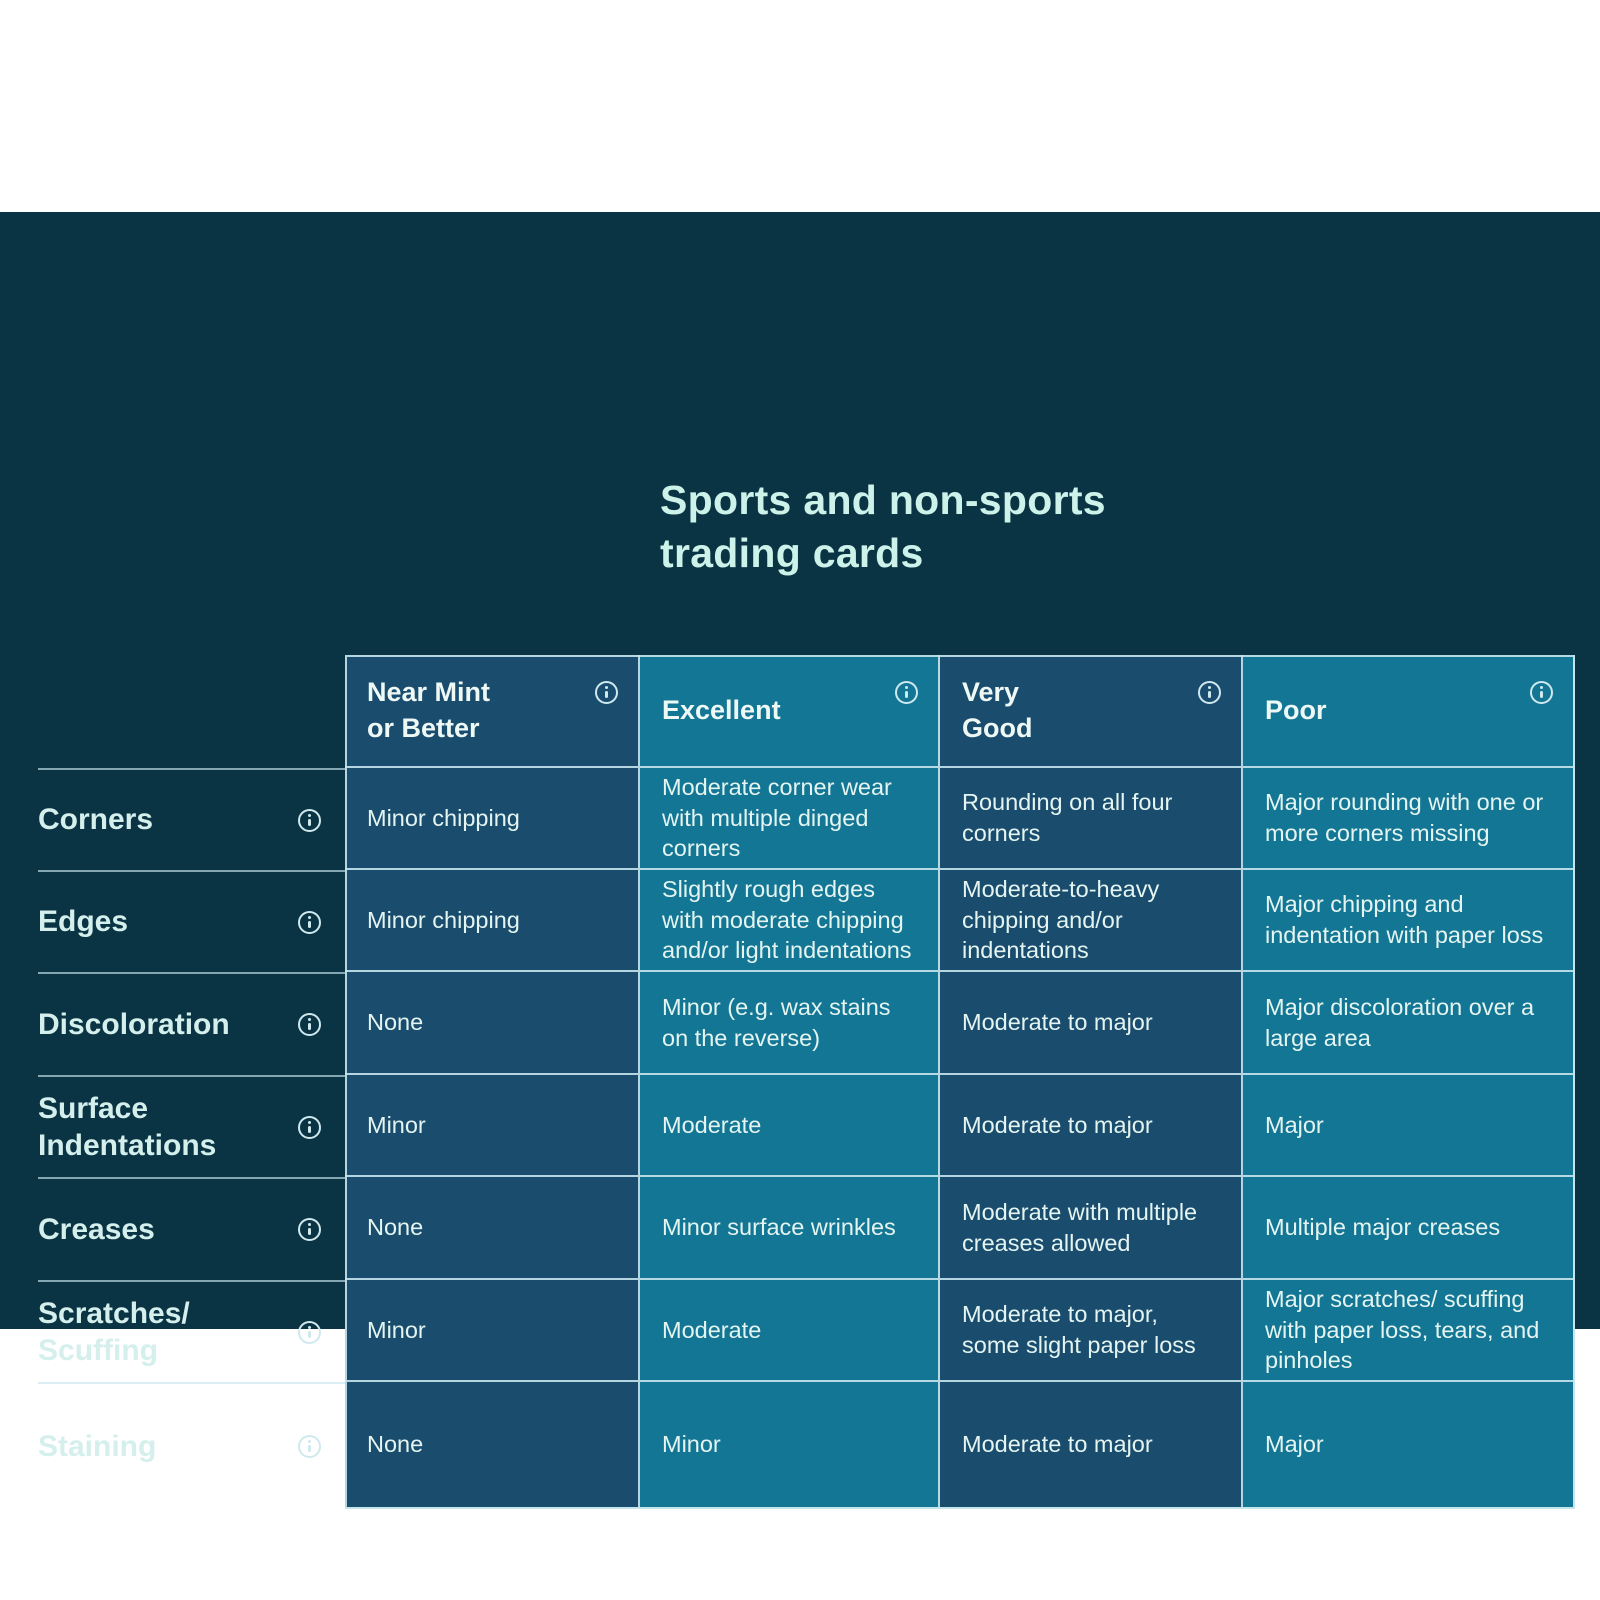 This screenshot has width=1600, height=1600. I want to click on table-cell: Moderate with multiple creases allowed, so click(1091, 1228).